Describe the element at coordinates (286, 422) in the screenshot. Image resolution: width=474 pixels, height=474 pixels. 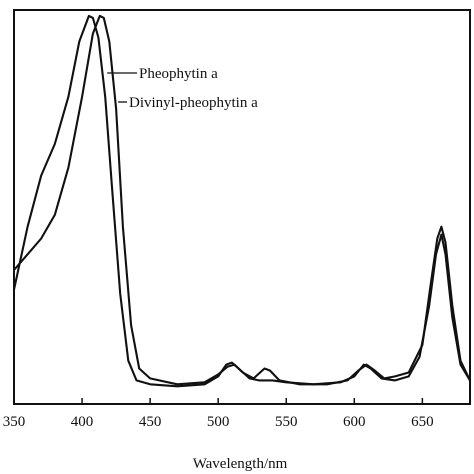
I see `x-tick-label-550: 550` at that location.